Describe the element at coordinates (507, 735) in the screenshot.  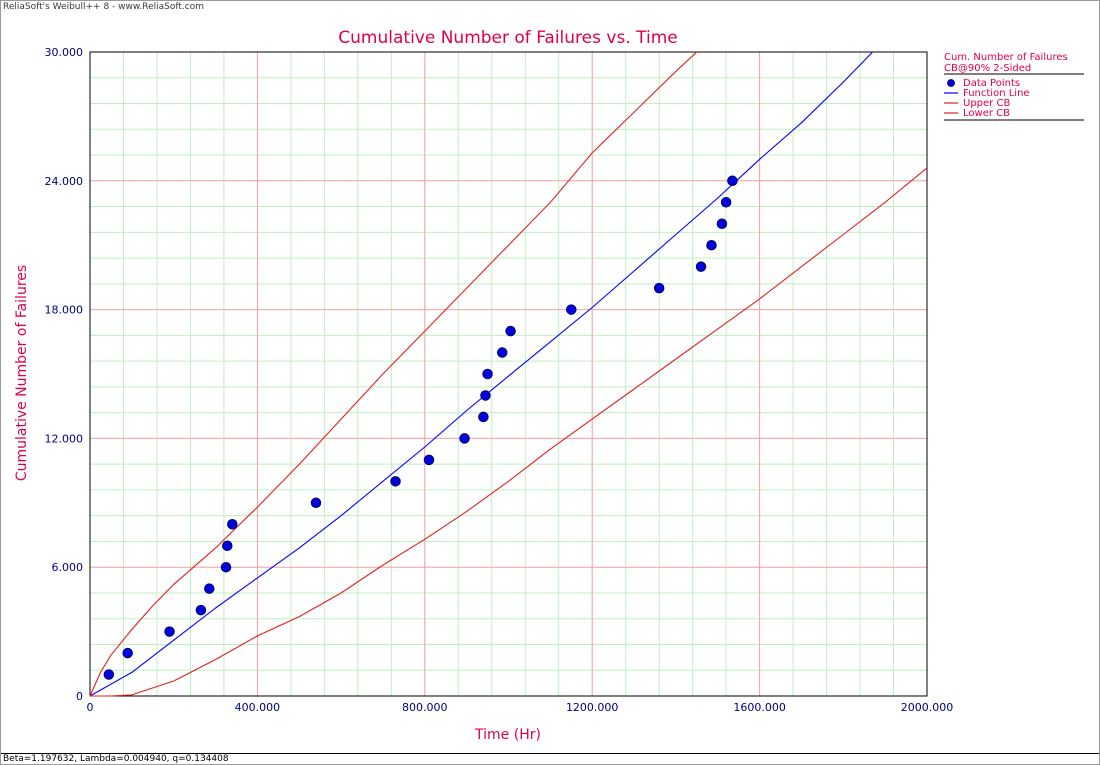
I see `x-axis-label: Time (Hr)` at that location.